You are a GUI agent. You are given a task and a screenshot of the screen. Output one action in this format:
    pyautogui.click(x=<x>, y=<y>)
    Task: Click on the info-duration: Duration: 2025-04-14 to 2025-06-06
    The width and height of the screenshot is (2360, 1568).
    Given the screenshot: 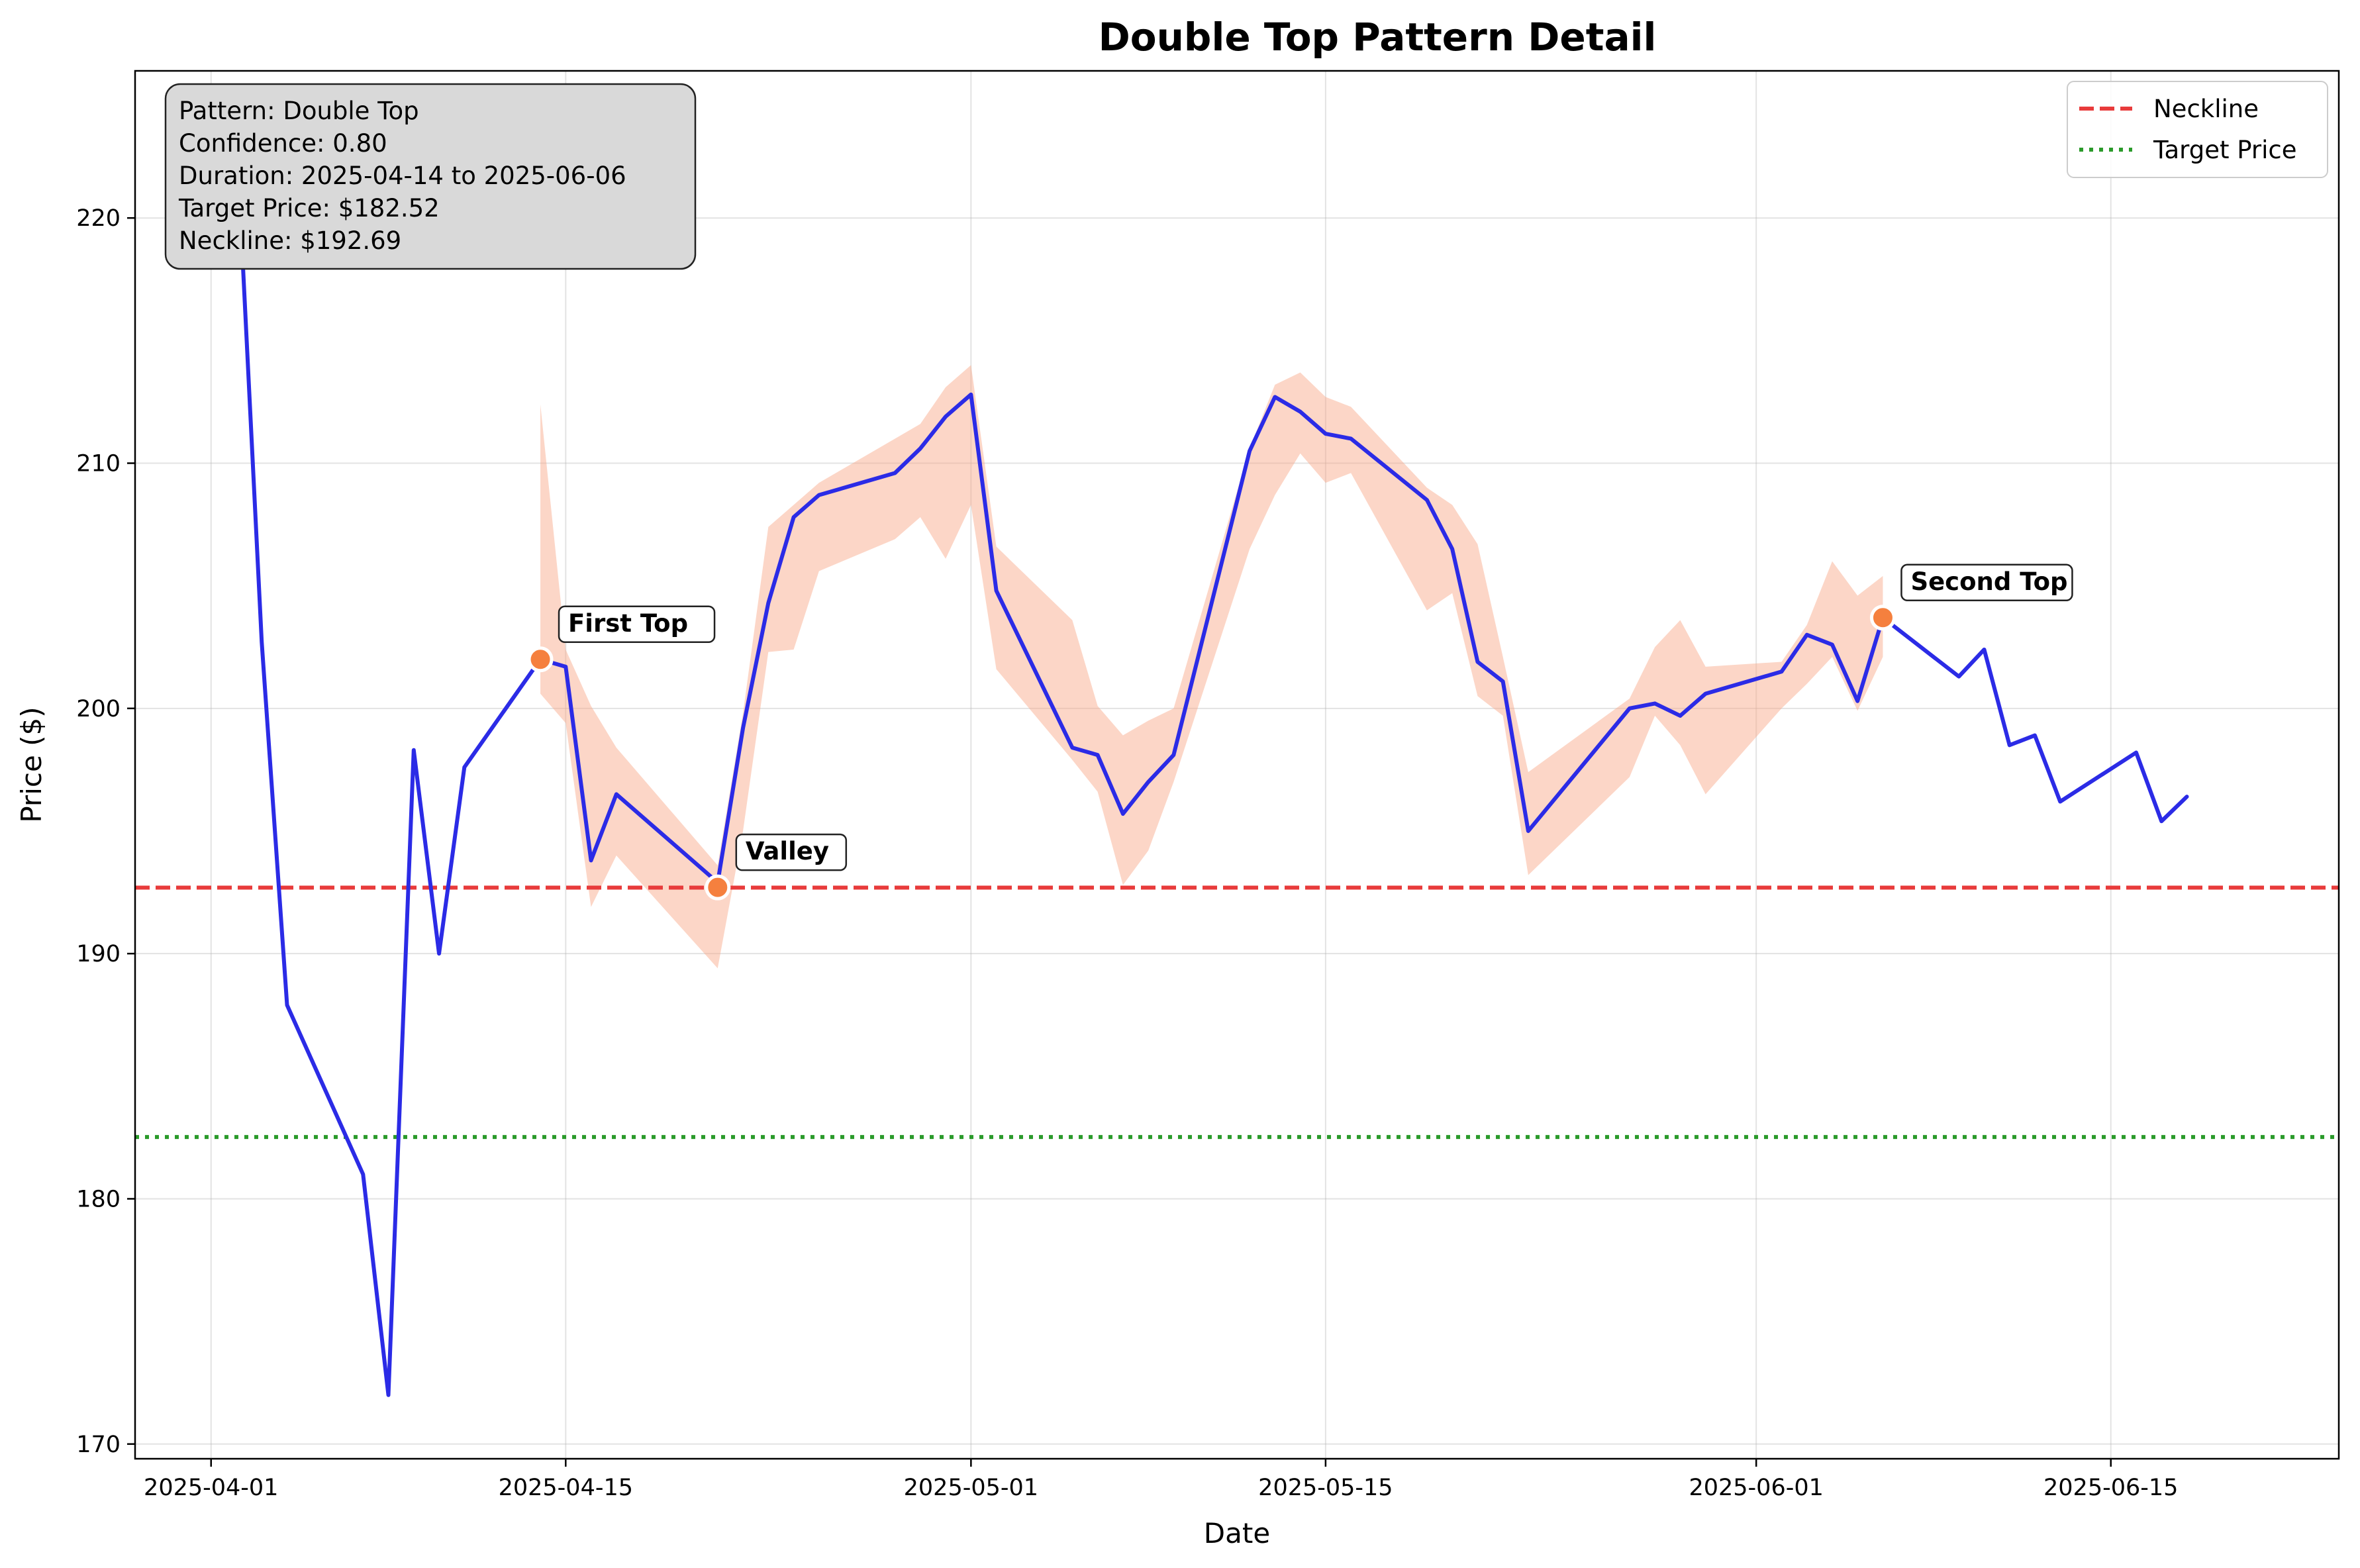 What is the action you would take?
    pyautogui.click(x=402, y=176)
    